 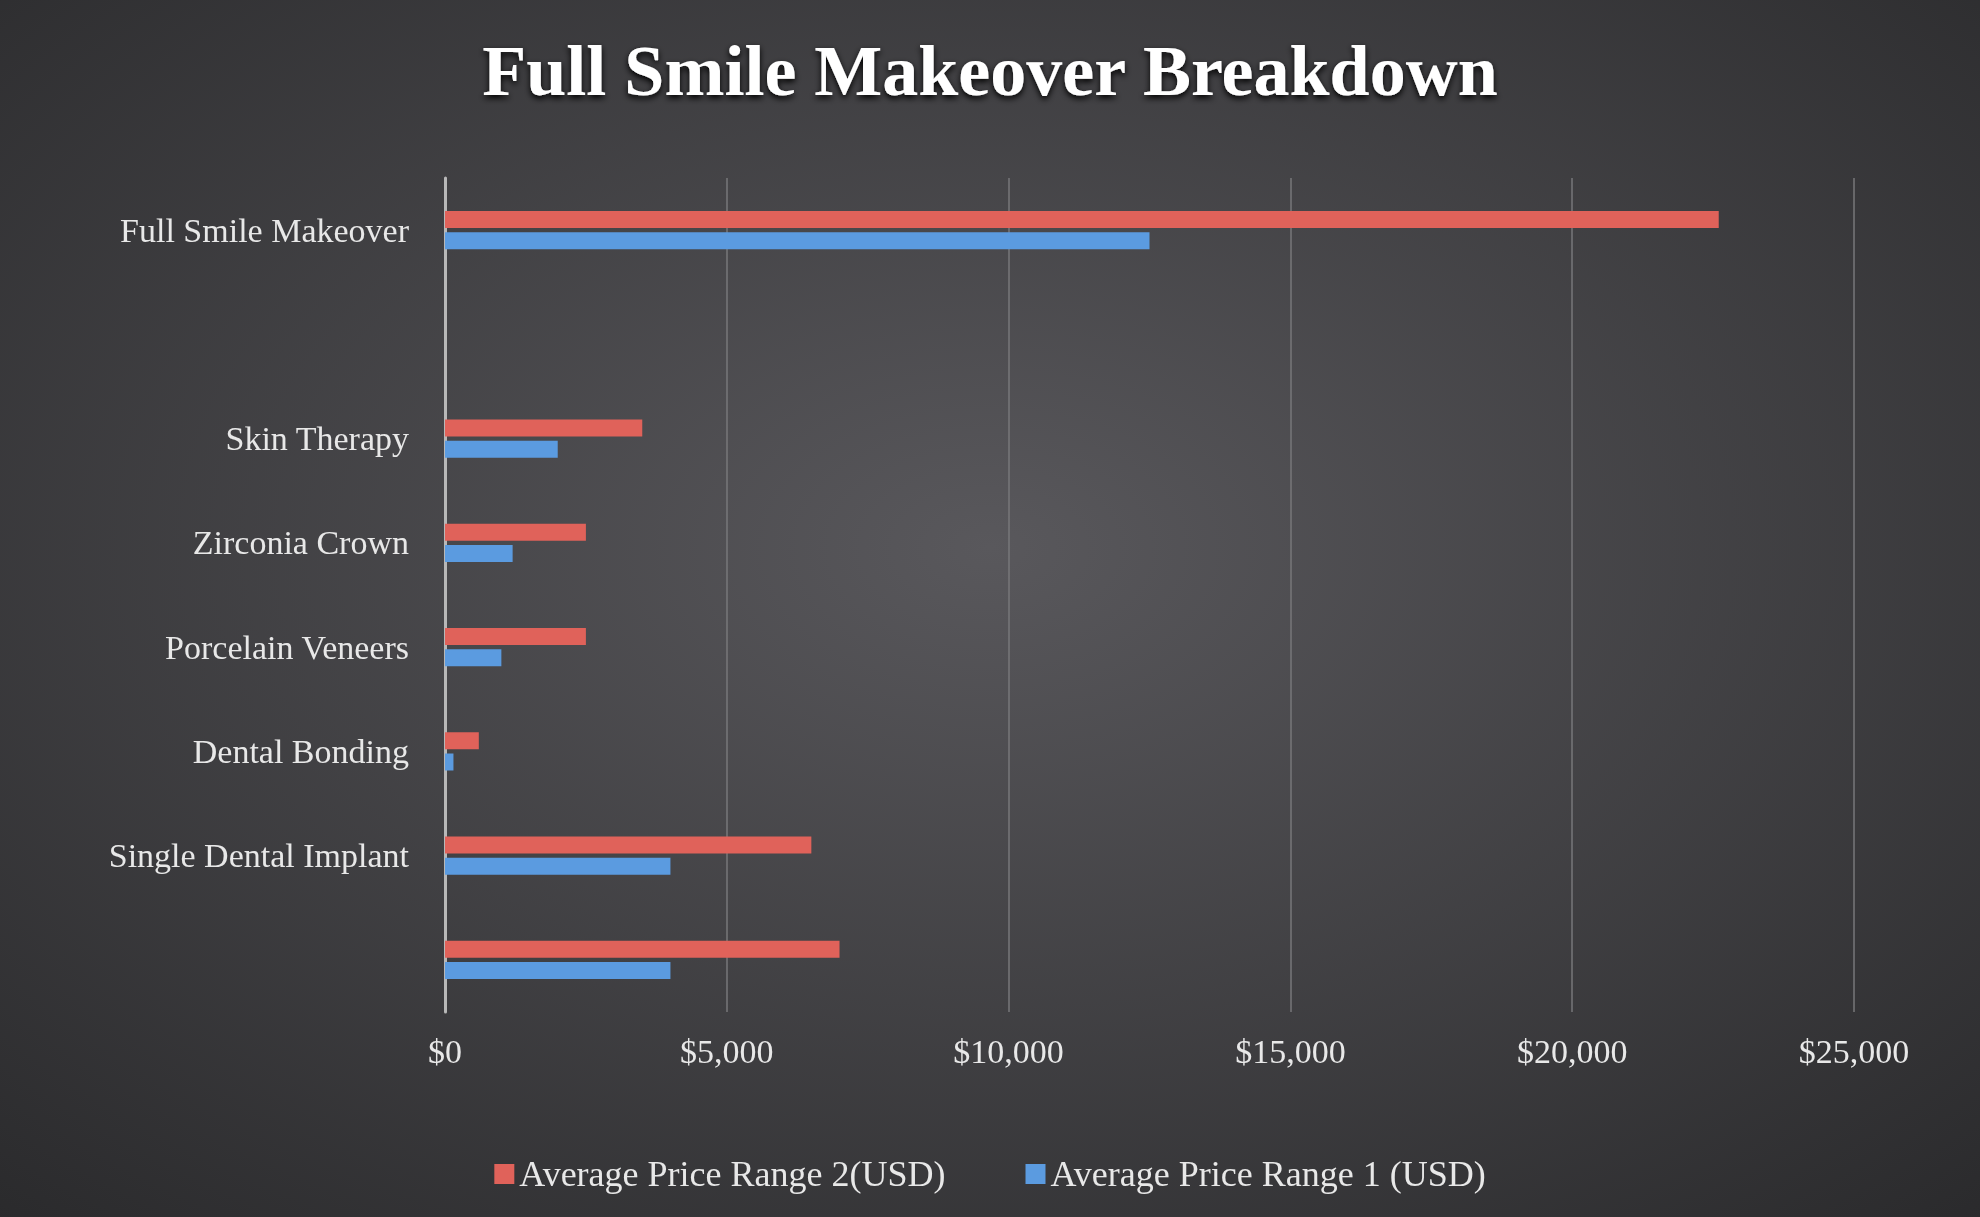 I want to click on x-tick-label: $5,000, so click(x=727, y=1051).